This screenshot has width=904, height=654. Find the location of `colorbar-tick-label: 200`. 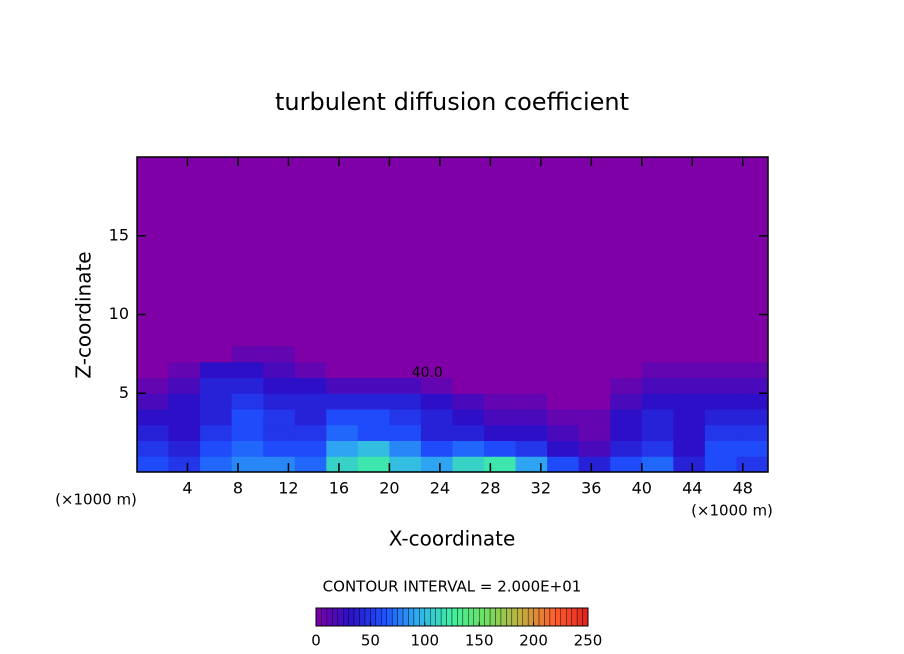

colorbar-tick-label: 200 is located at coordinates (533, 641).